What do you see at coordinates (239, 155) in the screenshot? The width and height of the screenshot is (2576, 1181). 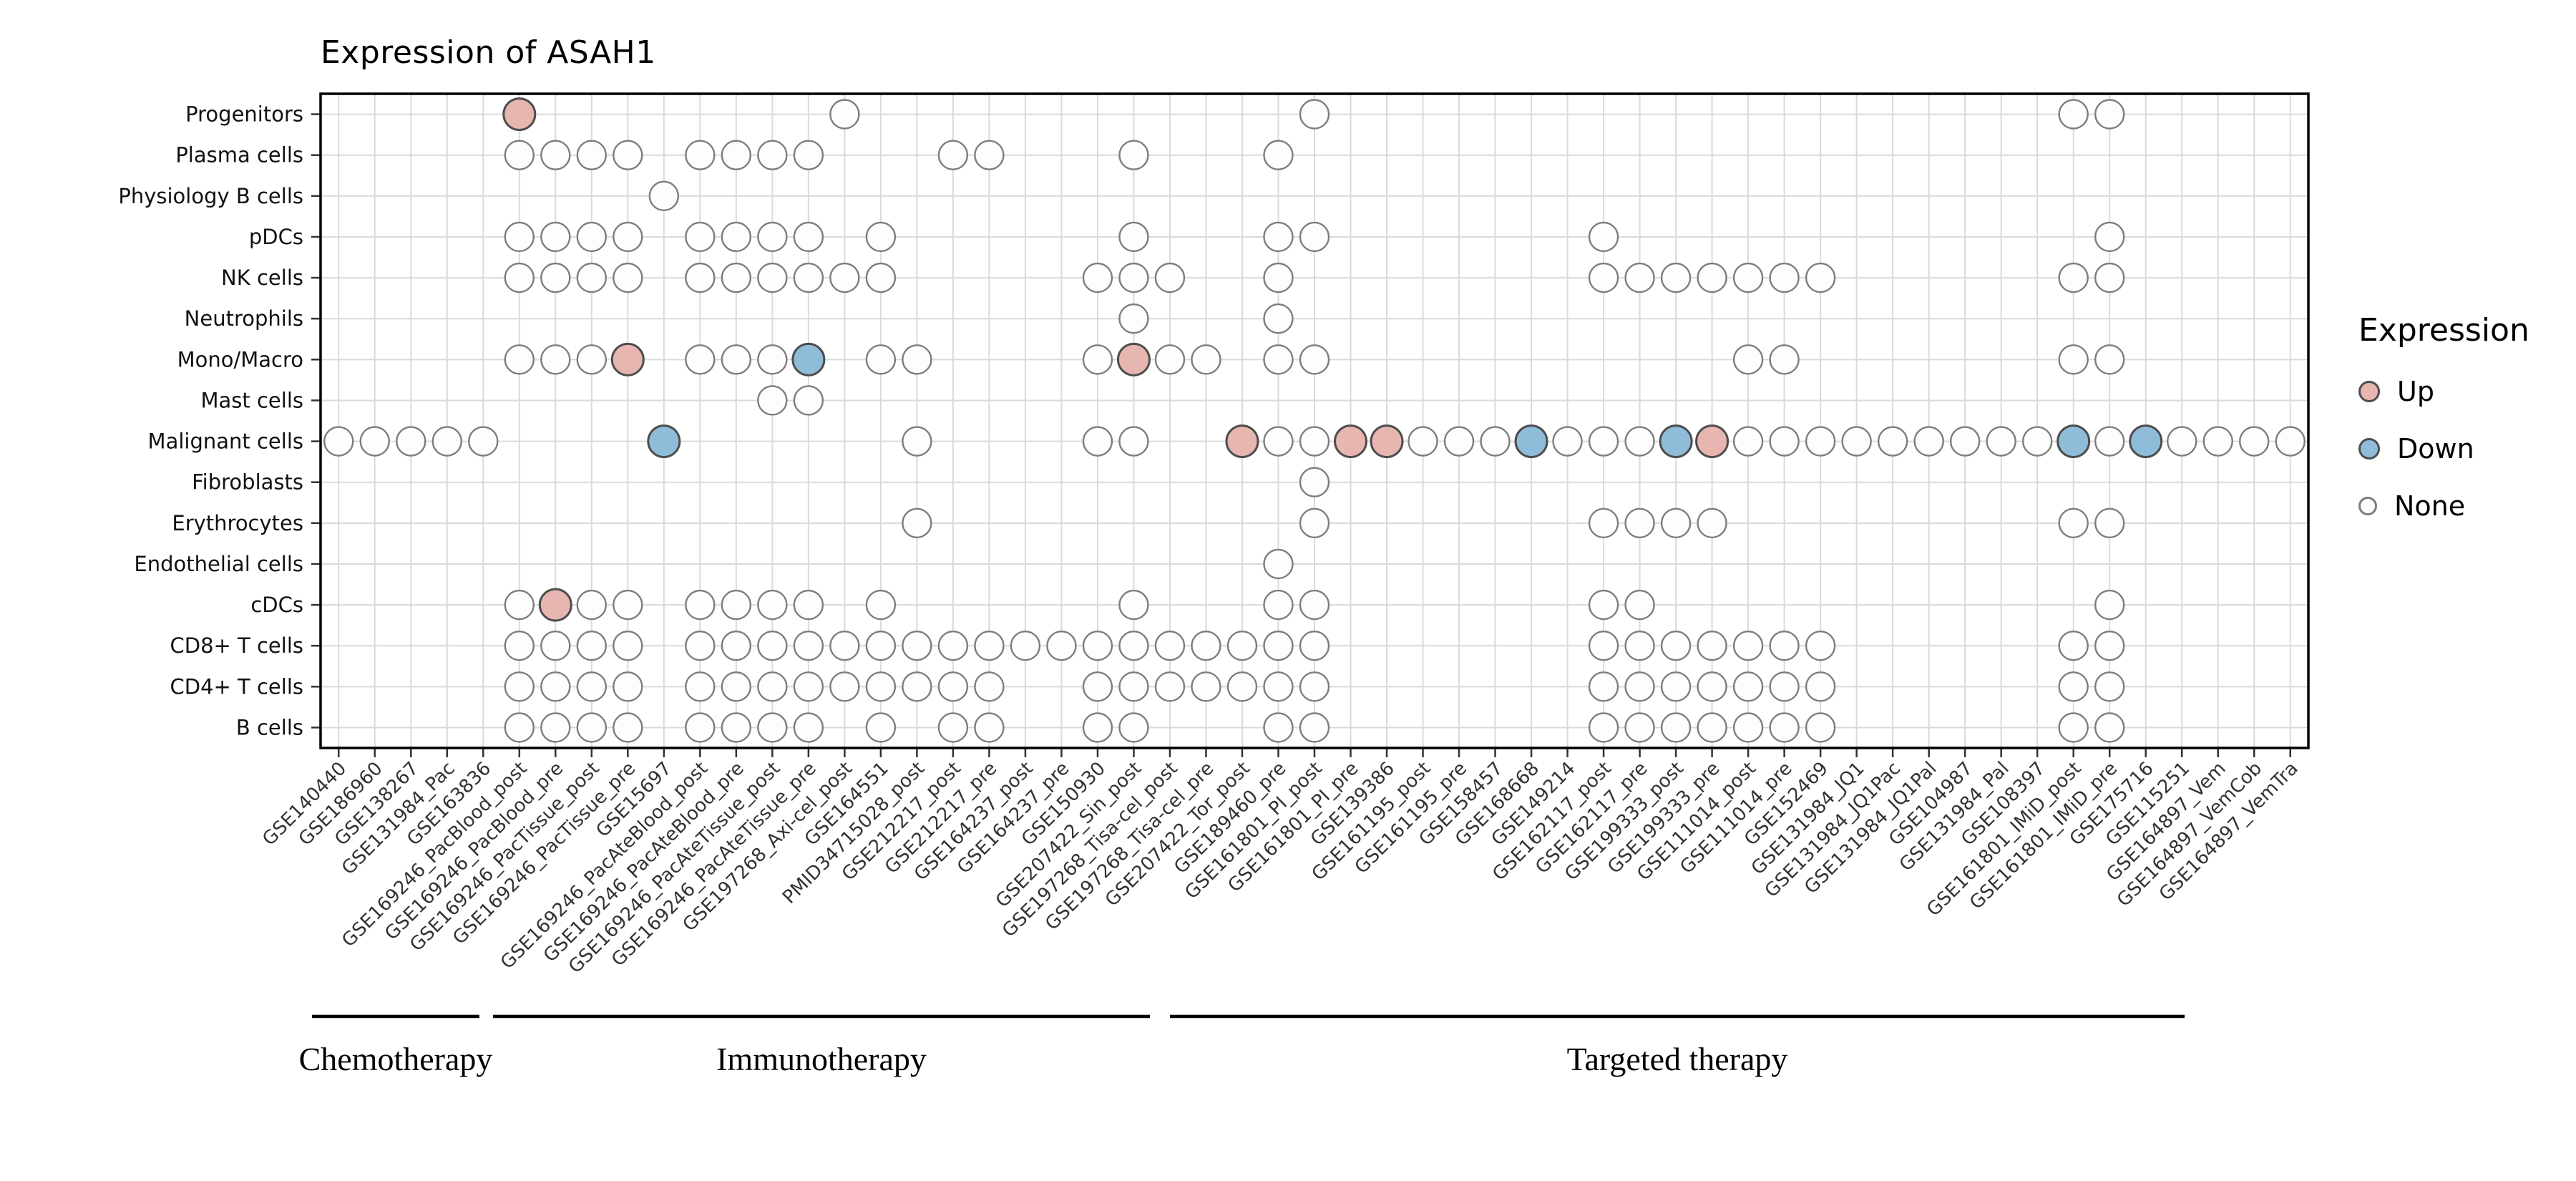 I see `y-axis-label: Plasma cells` at bounding box center [239, 155].